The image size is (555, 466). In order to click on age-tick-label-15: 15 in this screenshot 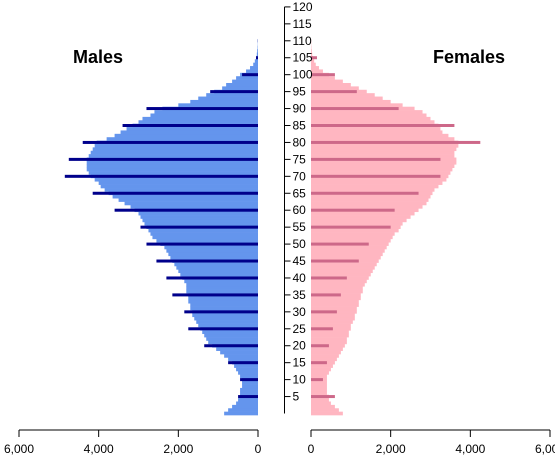, I will do `click(300, 363)`.